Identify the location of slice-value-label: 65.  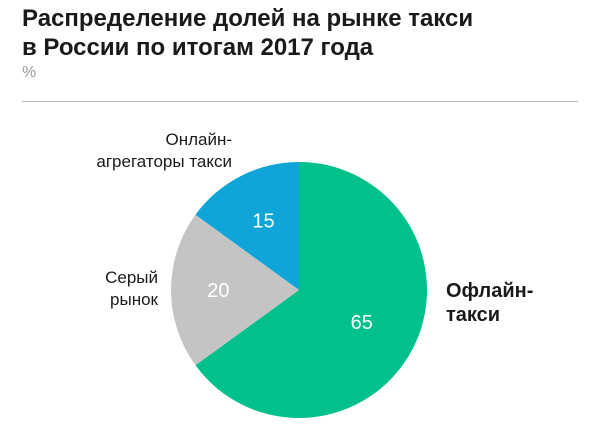
(362, 323).